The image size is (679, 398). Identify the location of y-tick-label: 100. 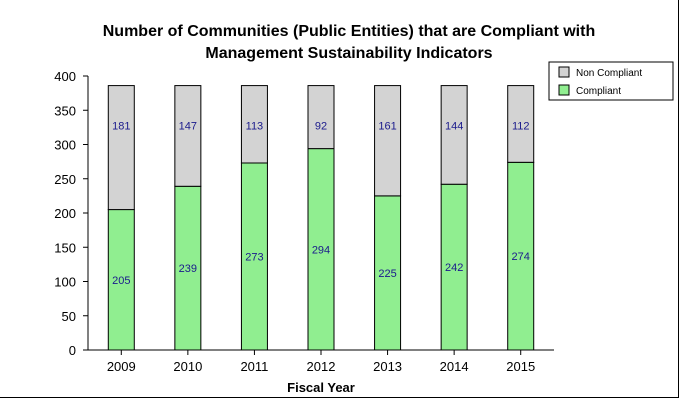
(65, 282).